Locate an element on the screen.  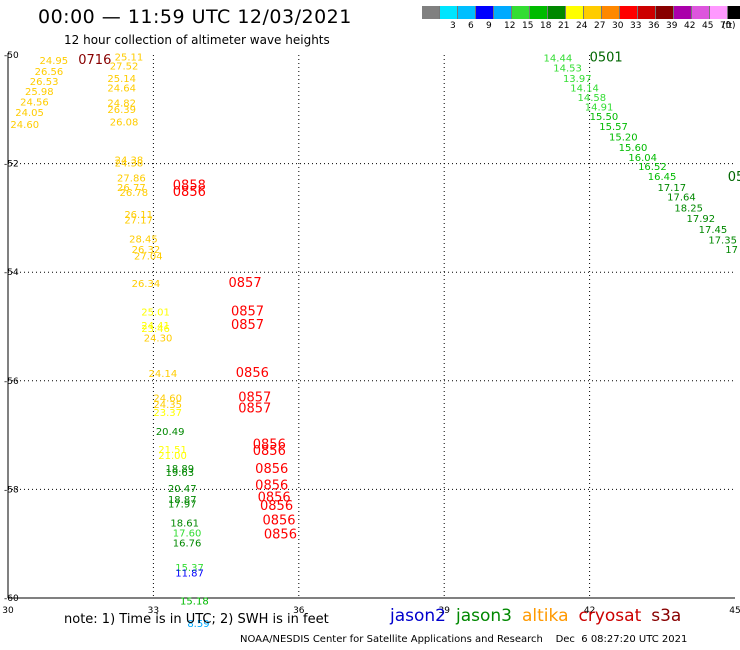
color-scale-label: 33 is located at coordinates (636, 26).